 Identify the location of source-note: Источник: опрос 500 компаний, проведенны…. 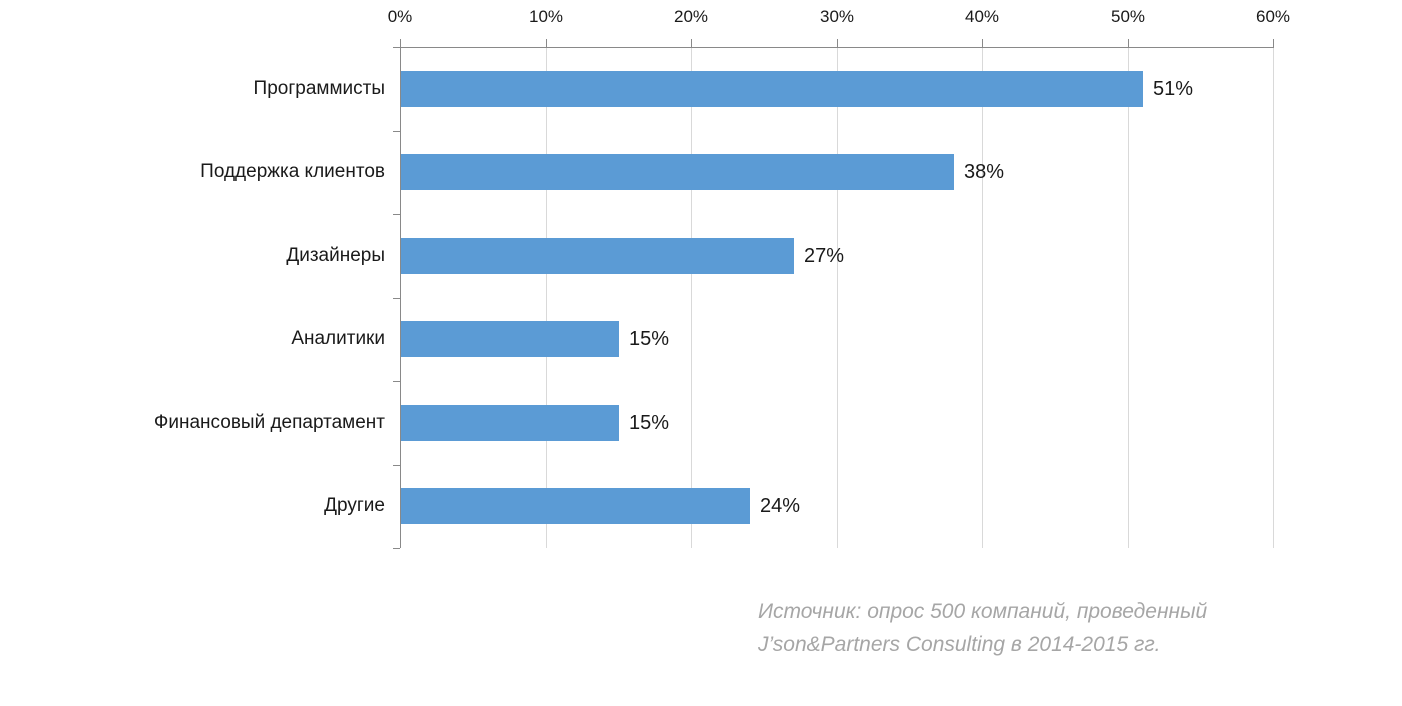
(982, 628).